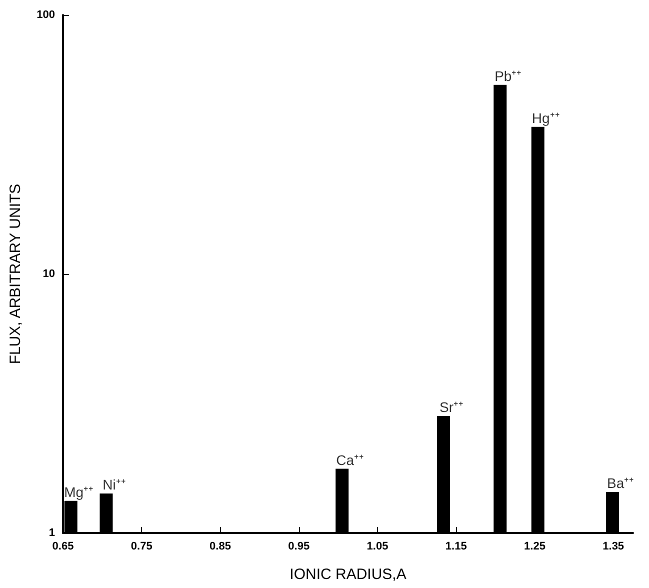 The width and height of the screenshot is (649, 588). Describe the element at coordinates (535, 546) in the screenshot. I see `x-tick-label: 1.25` at that location.